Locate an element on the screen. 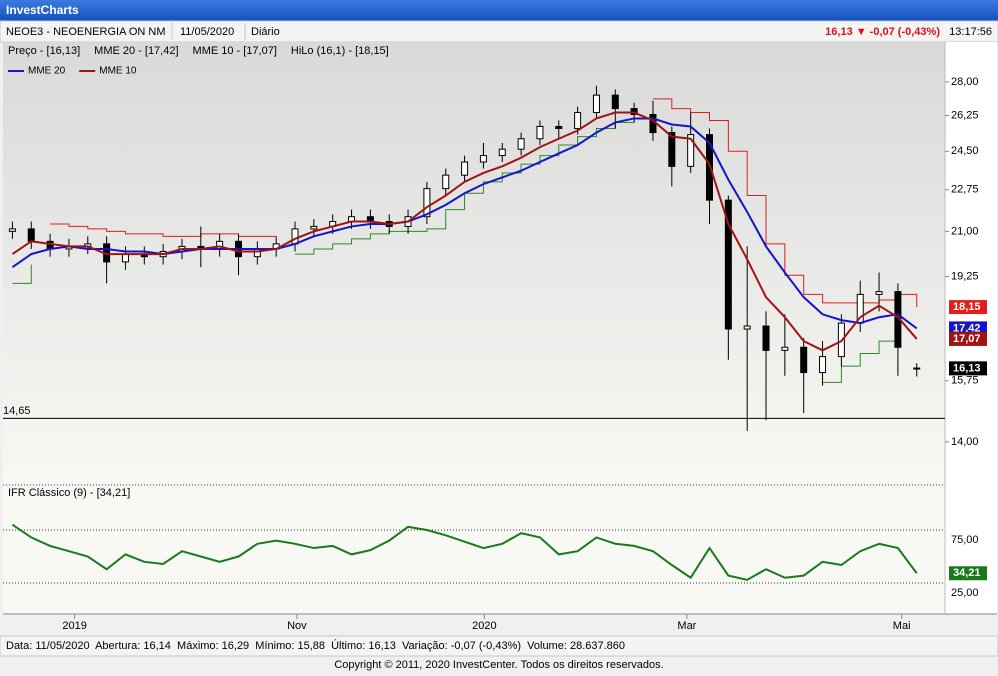 This screenshot has height=676, width=998. y-tick-label: 15,75 is located at coordinates (965, 381).